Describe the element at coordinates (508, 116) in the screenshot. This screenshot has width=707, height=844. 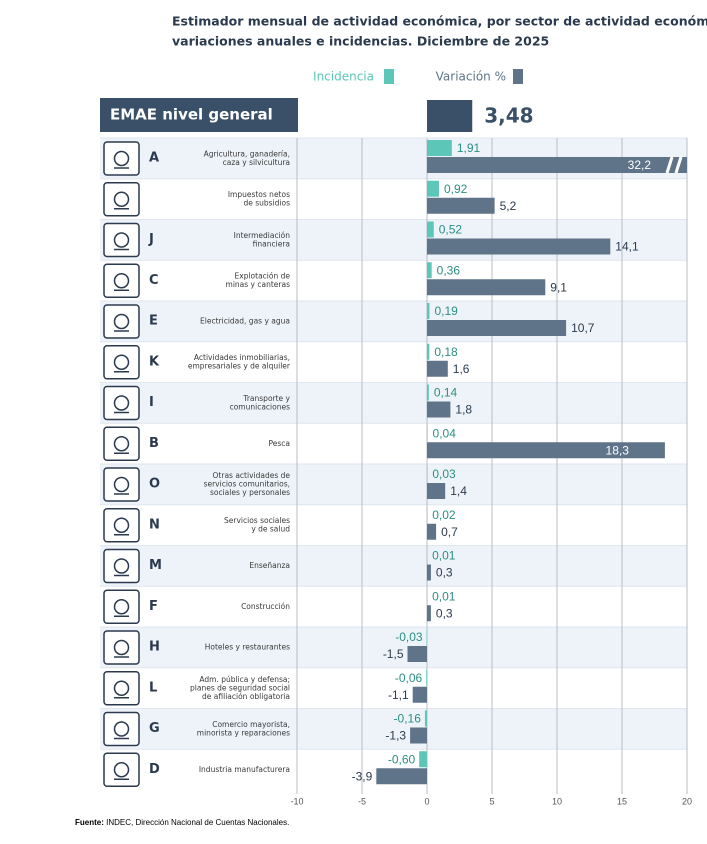
I see `header-value: 3,48` at that location.